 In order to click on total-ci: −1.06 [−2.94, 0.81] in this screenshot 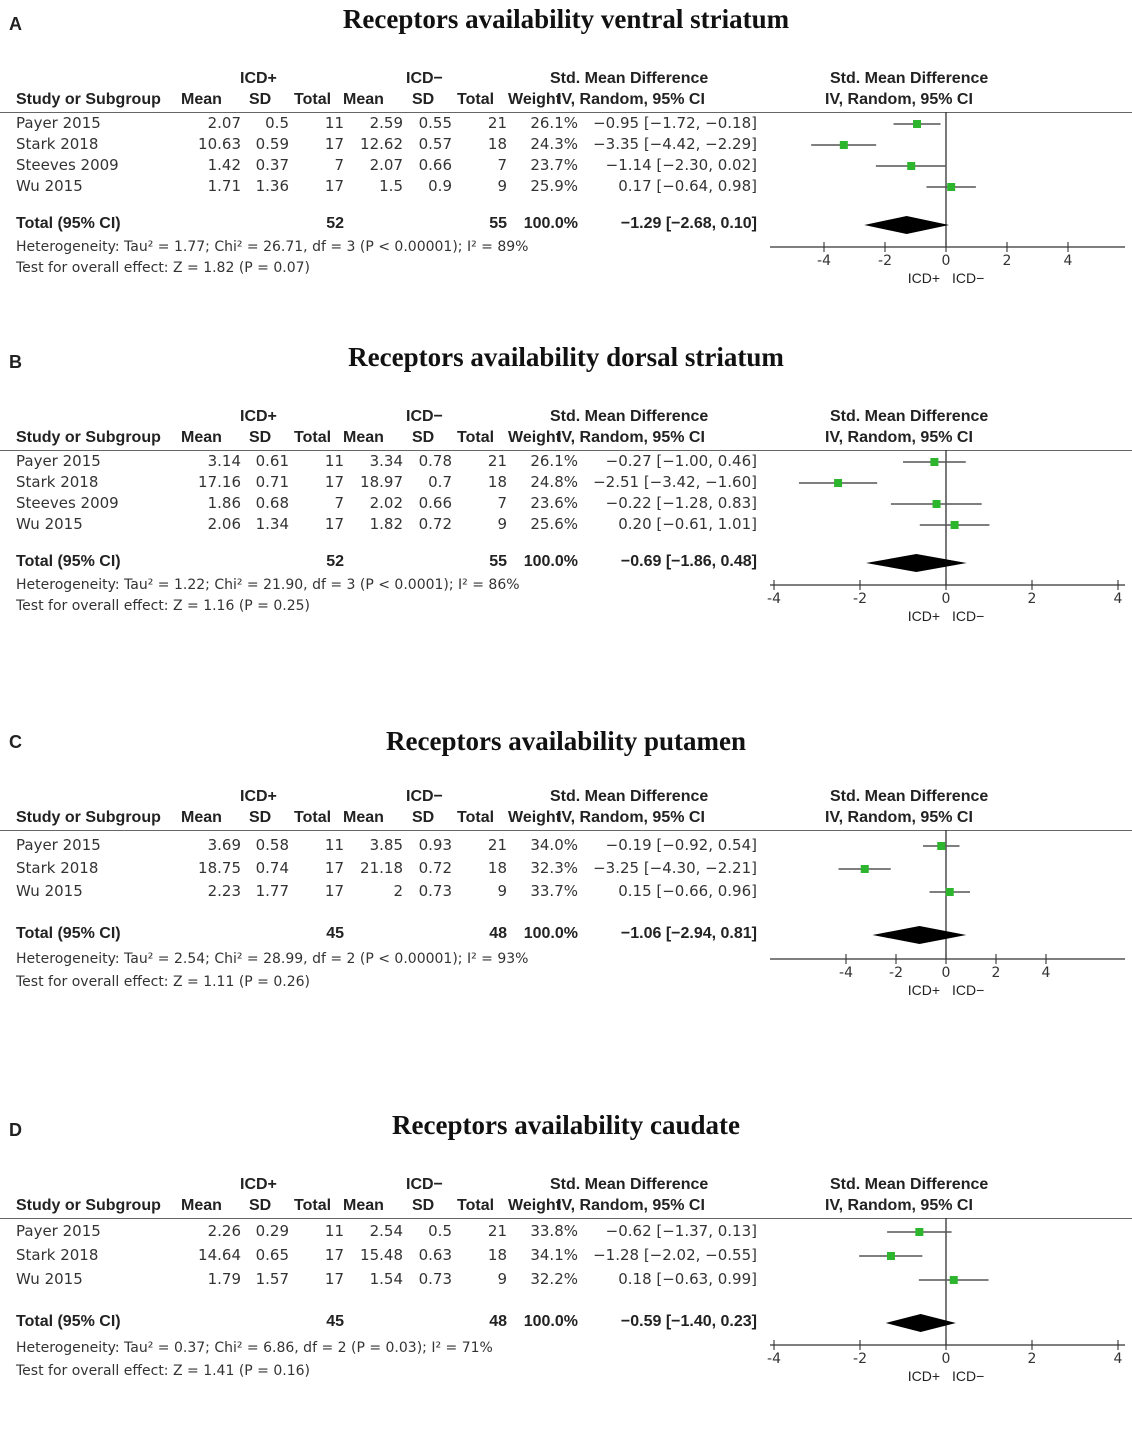, I will do `click(688, 933)`.